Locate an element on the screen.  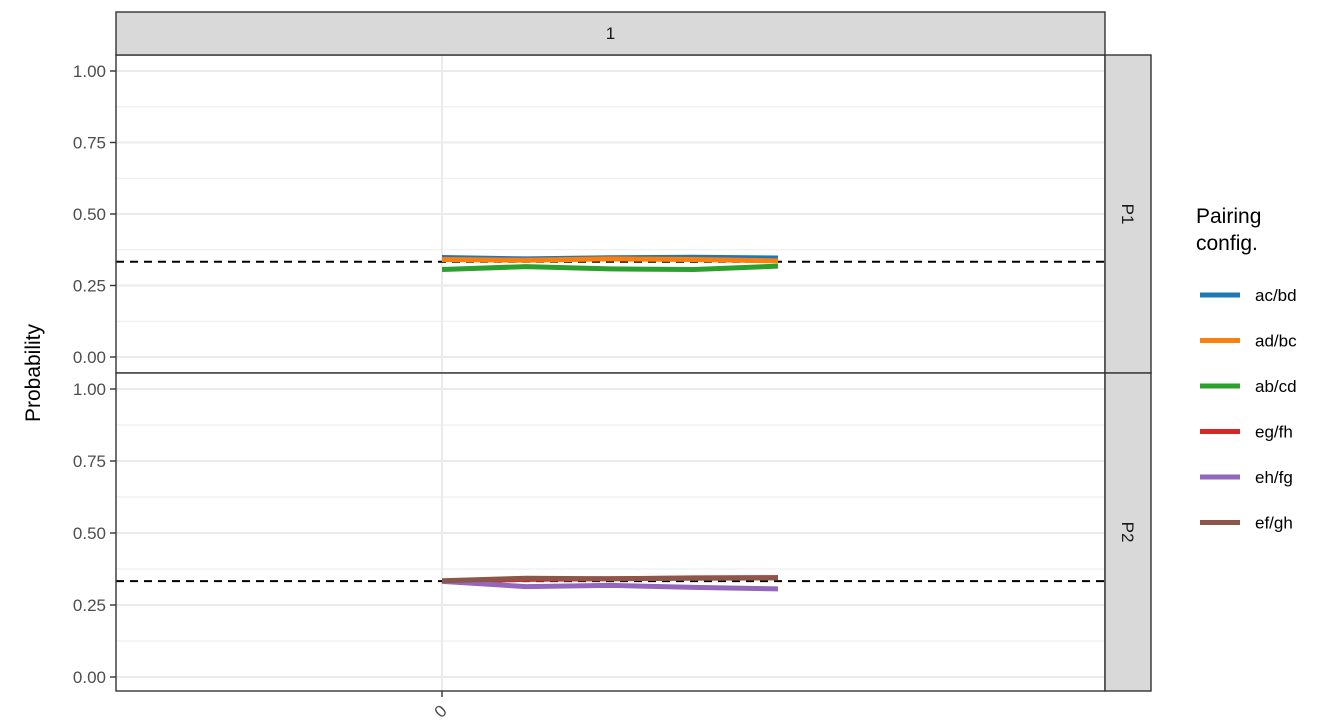
legend-label-eh-fg: eh/fg is located at coordinates (1274, 477).